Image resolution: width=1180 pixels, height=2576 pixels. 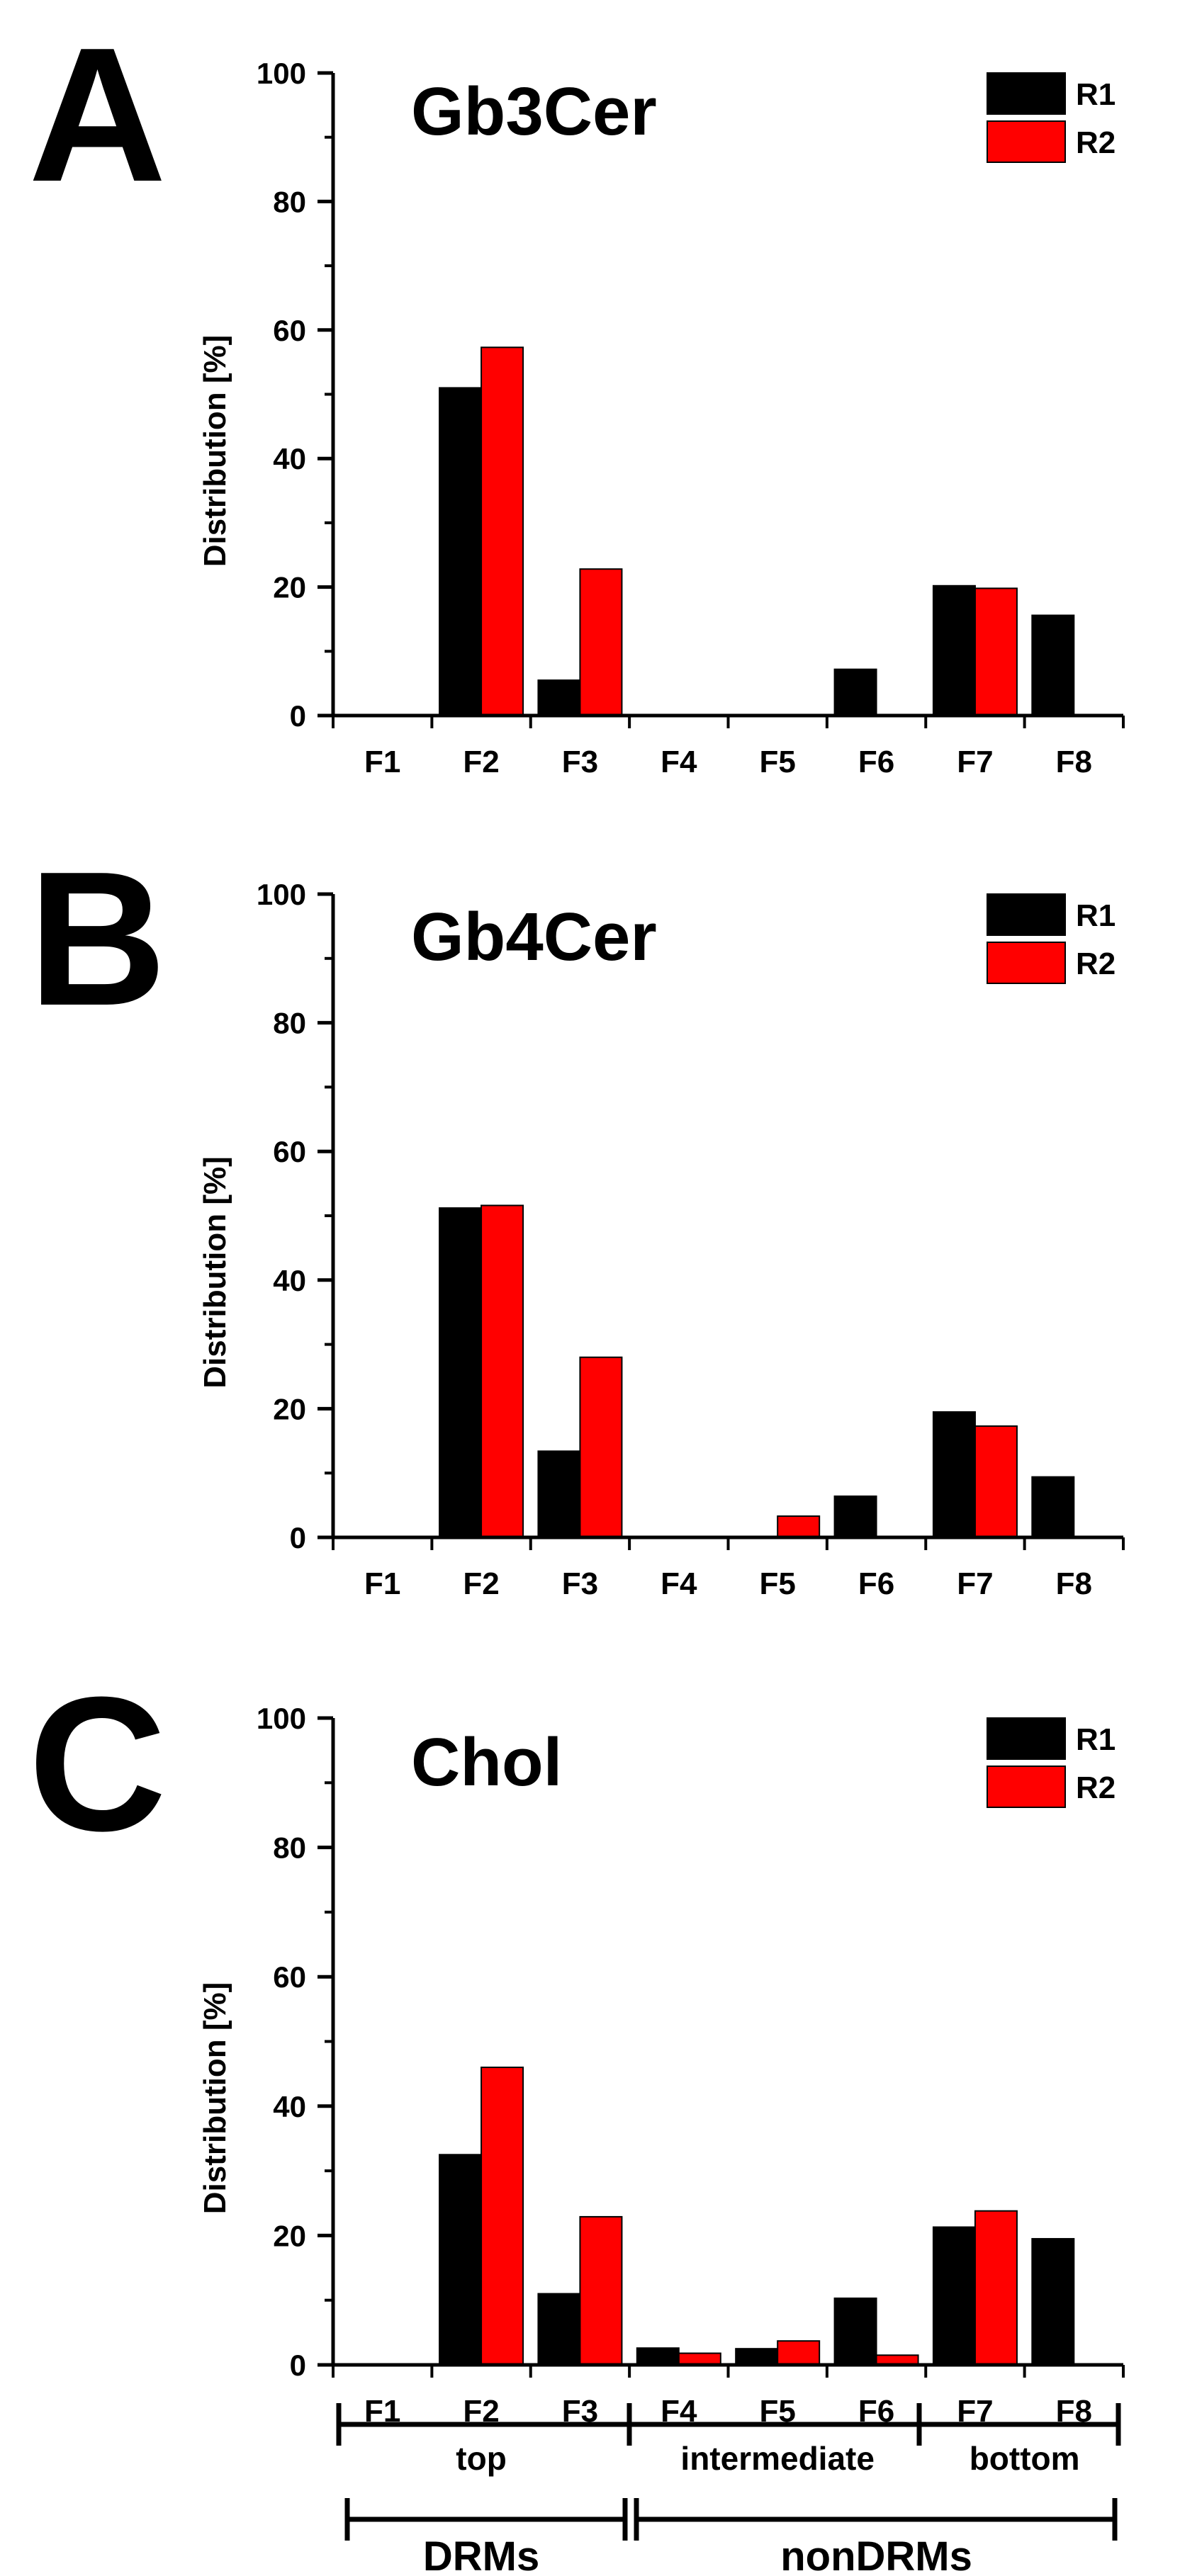 I want to click on panel-letter: C, so click(x=97, y=1764).